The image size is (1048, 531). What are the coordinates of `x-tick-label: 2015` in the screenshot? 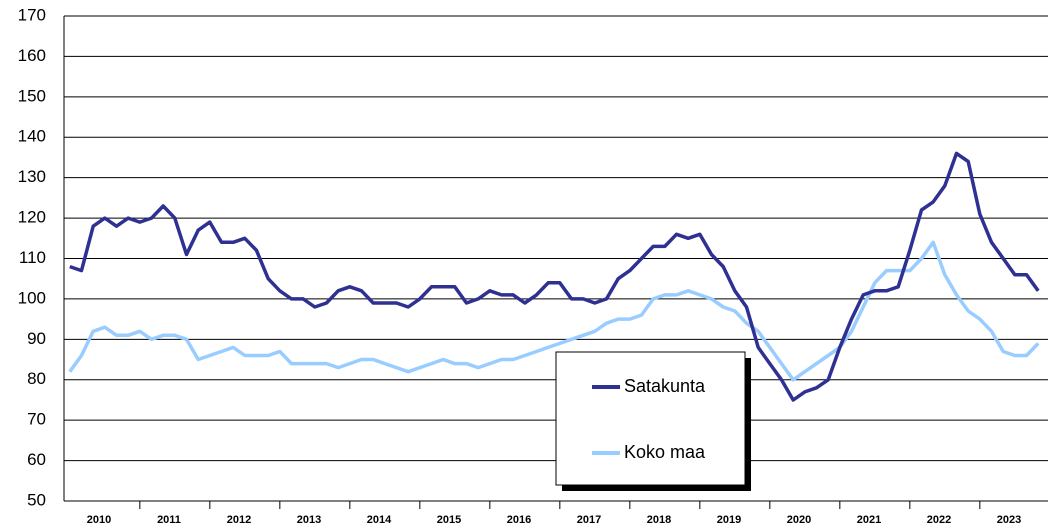 It's located at (449, 520).